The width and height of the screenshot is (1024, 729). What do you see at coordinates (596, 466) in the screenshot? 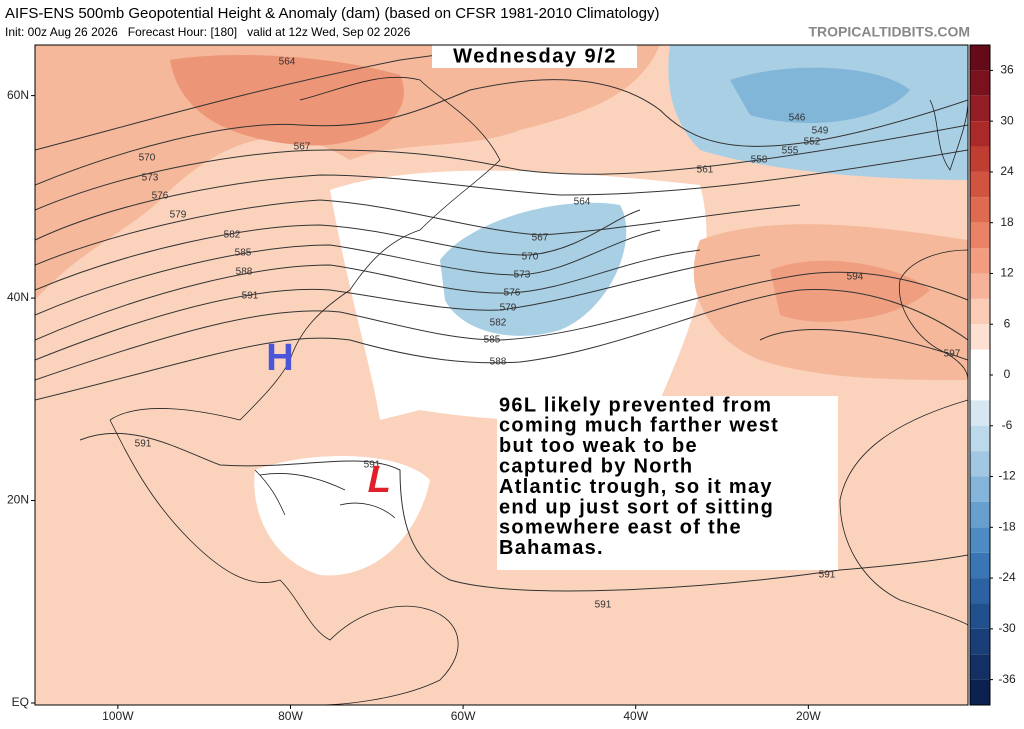
I see `annotation-line: captured by North` at bounding box center [596, 466].